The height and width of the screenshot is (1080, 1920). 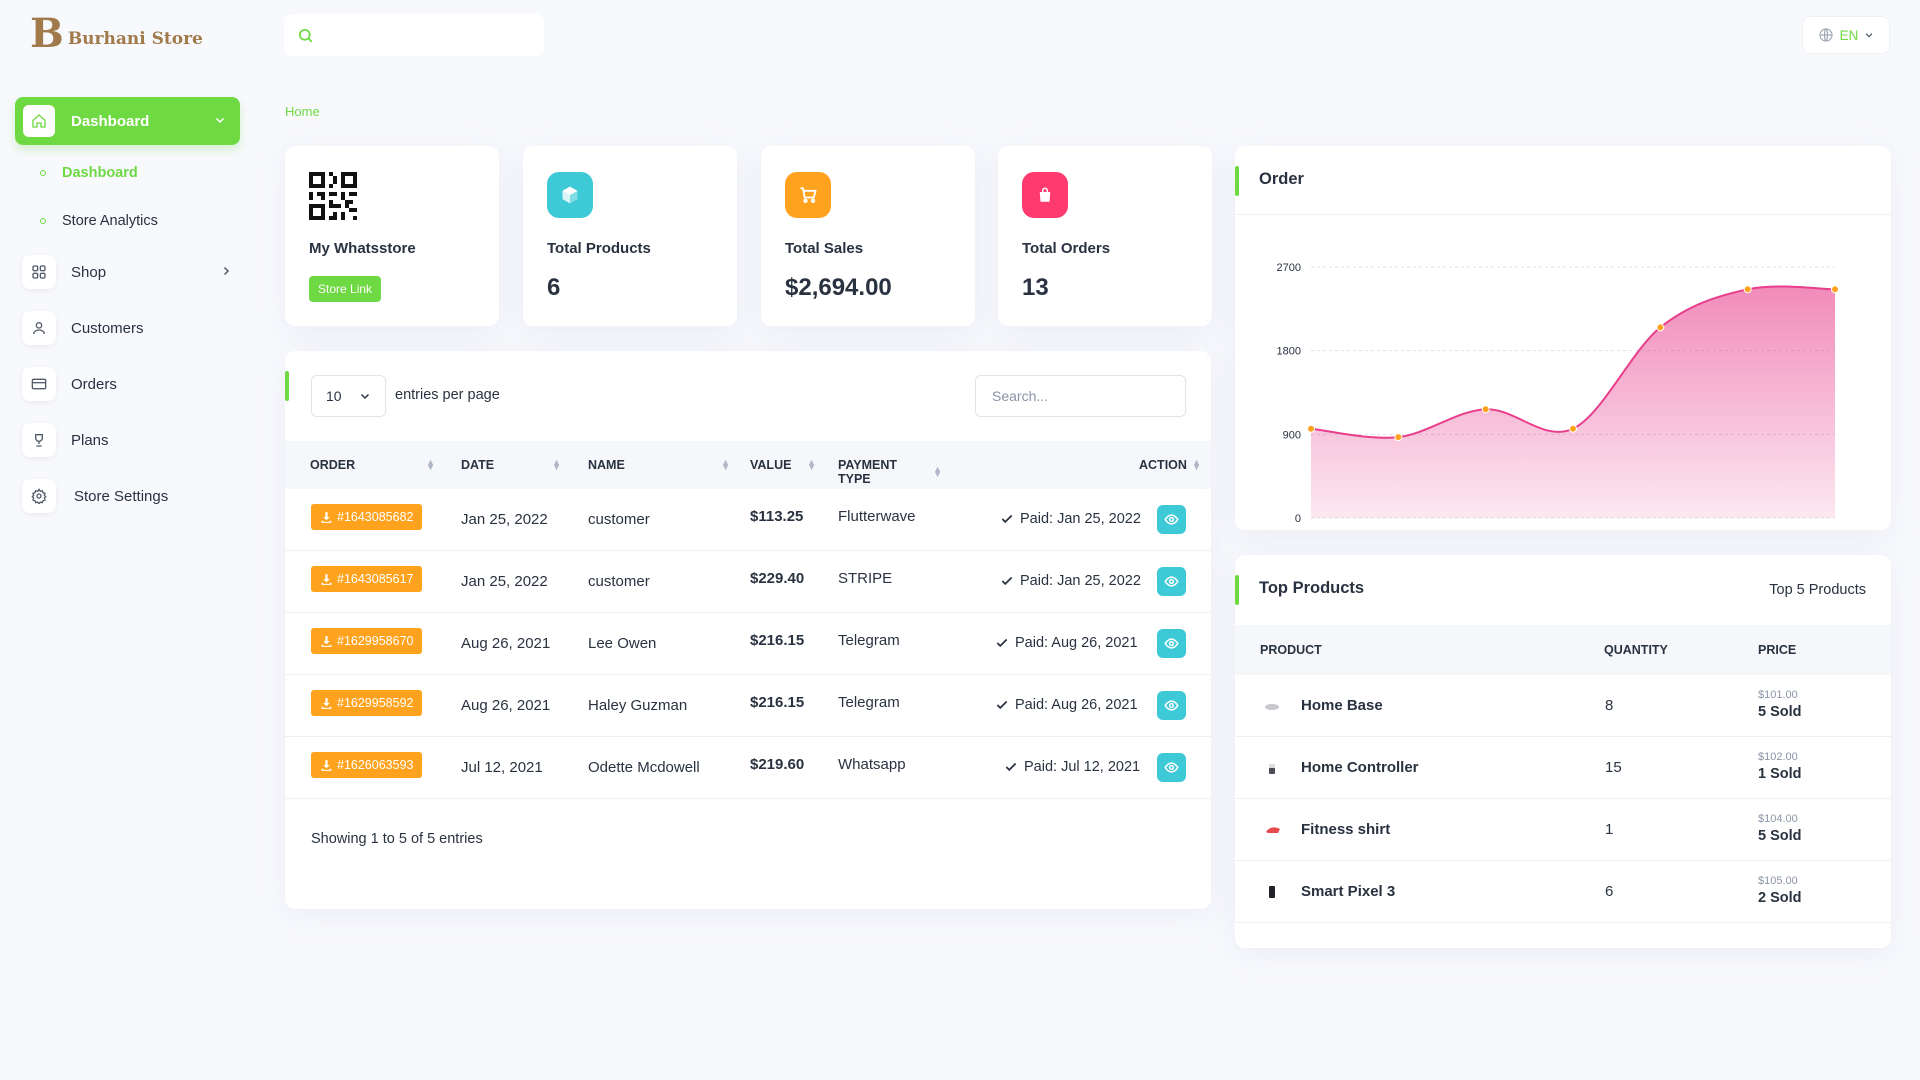 I want to click on download-invoice-button: #1643085617, so click(x=367, y=579).